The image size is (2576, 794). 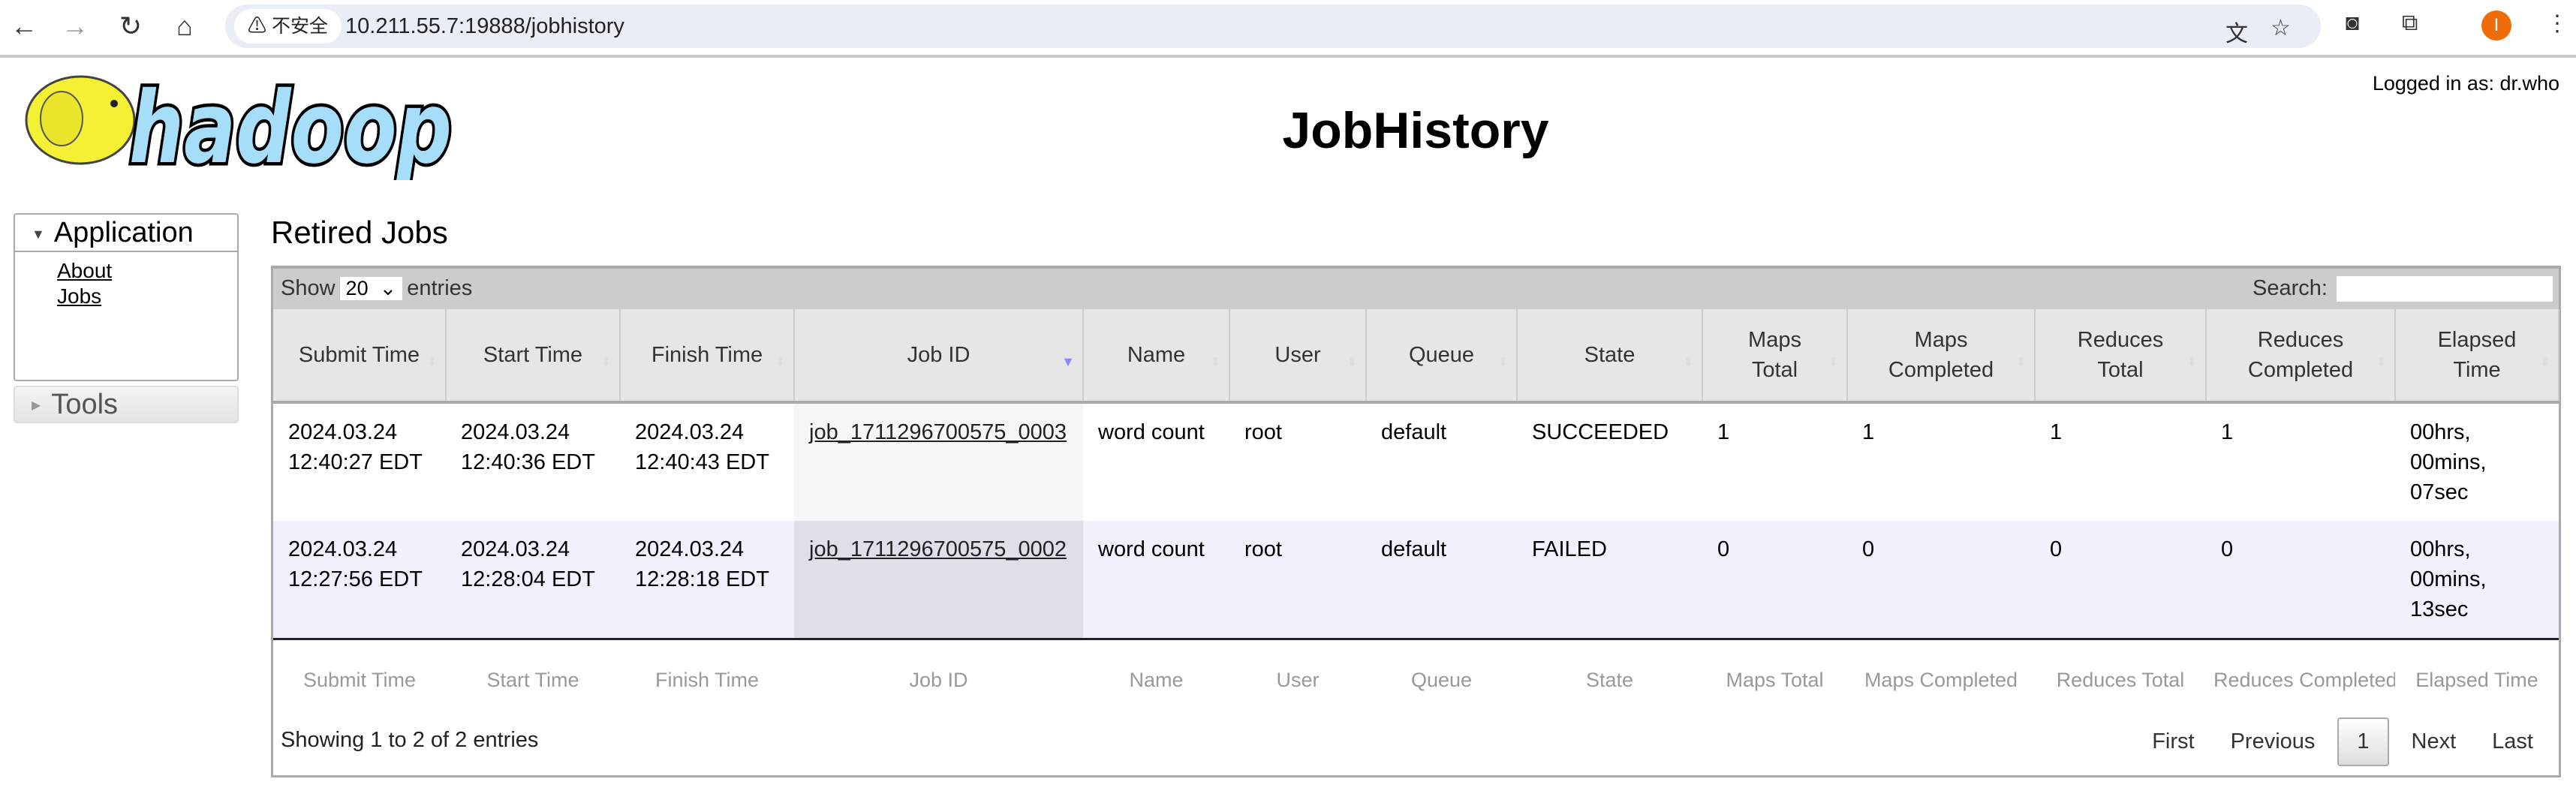 I want to click on logged-in-user: Logged in as: dr.who, so click(x=2465, y=83).